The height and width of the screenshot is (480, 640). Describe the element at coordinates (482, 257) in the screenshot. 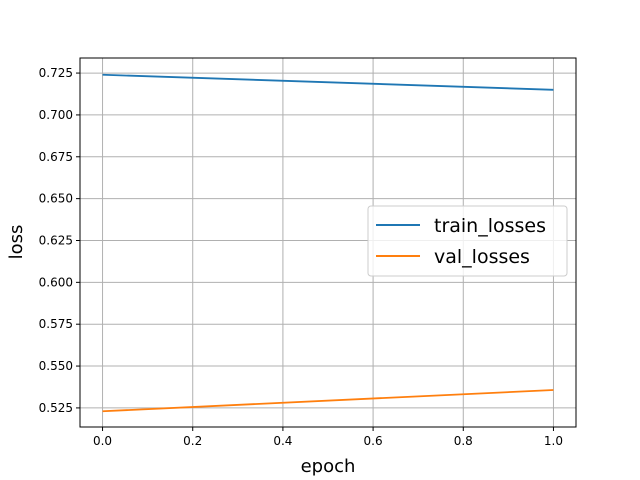

I see `legend-label-val-losses: val_losses` at that location.